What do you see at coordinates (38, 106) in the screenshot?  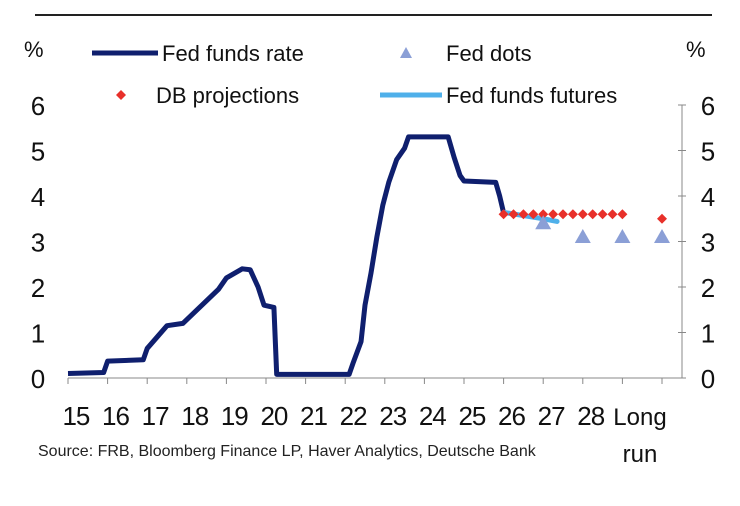 I see `y-tick-label-left: 6` at bounding box center [38, 106].